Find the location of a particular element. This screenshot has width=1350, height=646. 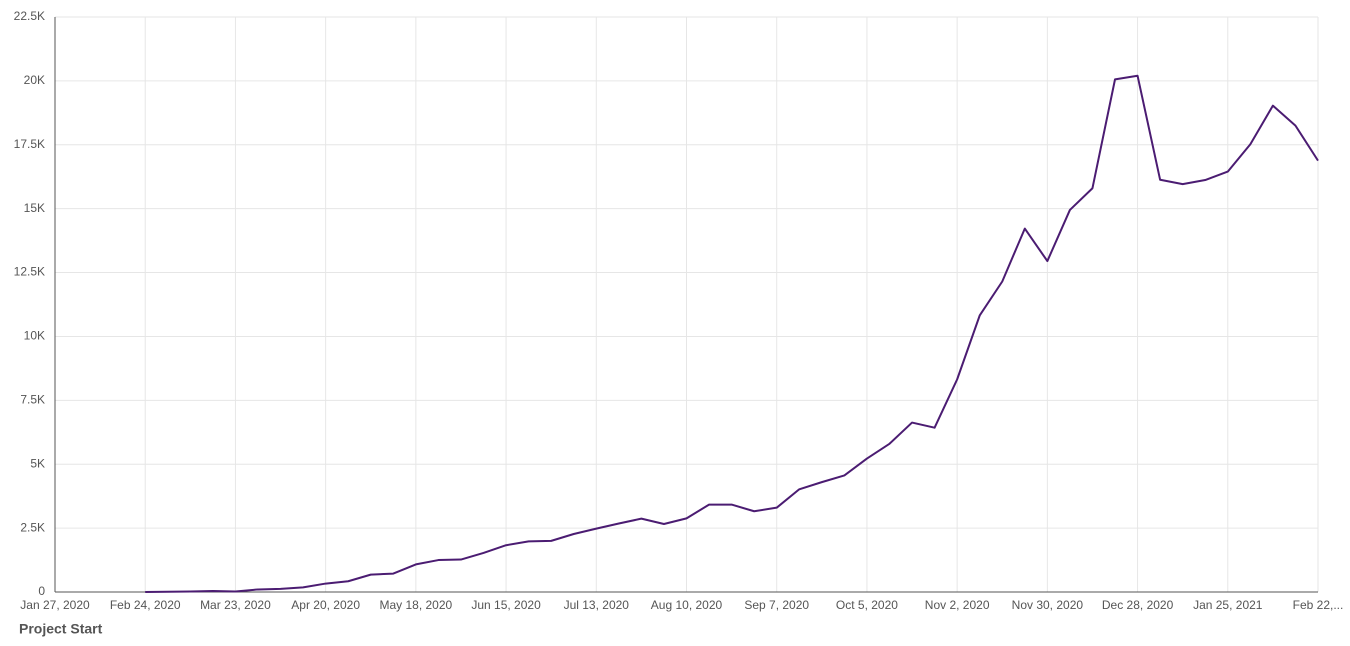

legend-label: Sessions is located at coordinates (118, 1).